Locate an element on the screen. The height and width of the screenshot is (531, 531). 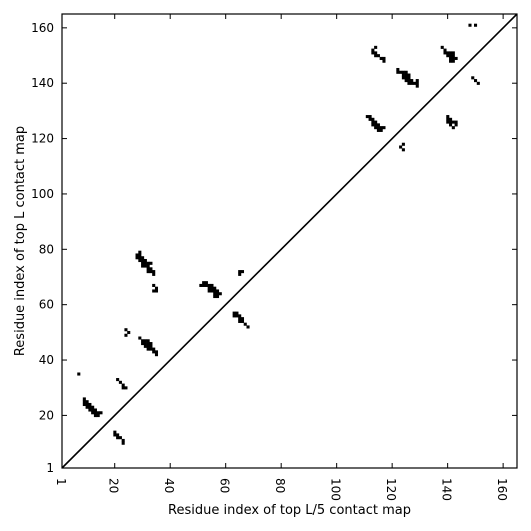
x-tick-label: 20 is located at coordinates (114, 485).